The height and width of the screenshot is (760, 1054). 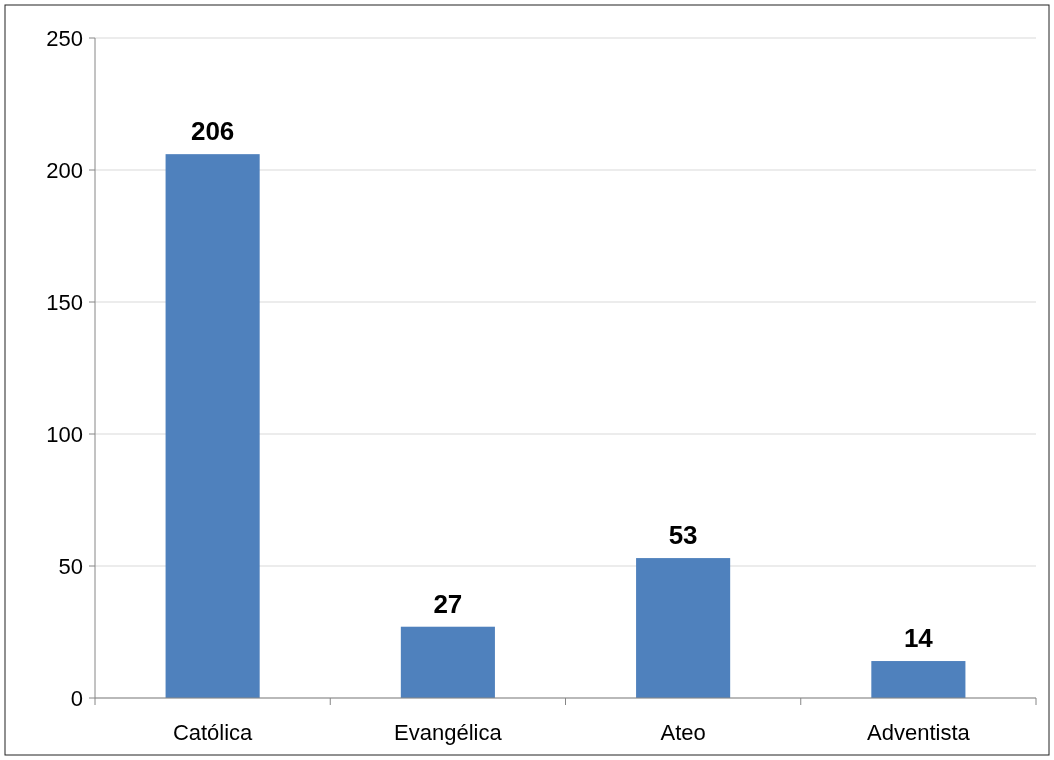 What do you see at coordinates (683, 732) in the screenshot?
I see `x-tick-label: Ateo` at bounding box center [683, 732].